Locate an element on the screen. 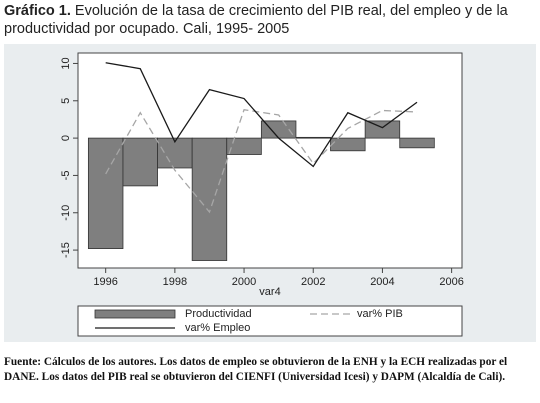  title-label: Gráfico 1. is located at coordinates (37, 11).